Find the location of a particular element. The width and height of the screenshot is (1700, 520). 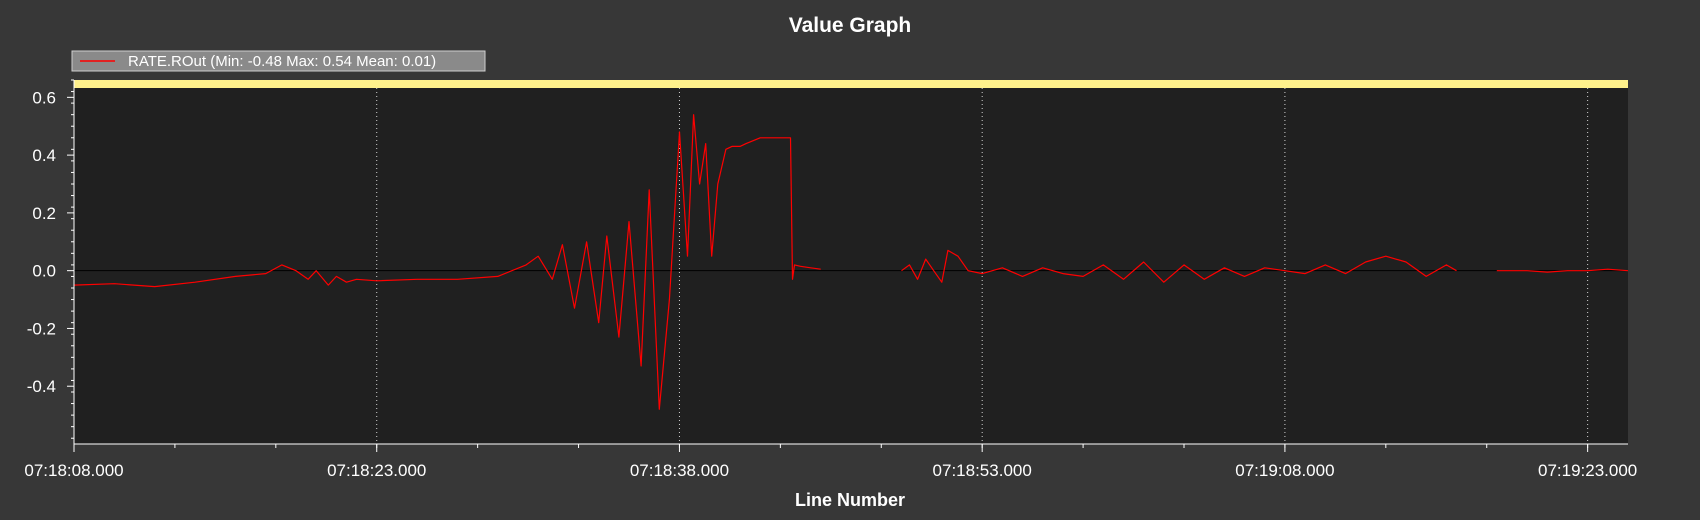

chart-title: Value Graph is located at coordinates (850, 25).